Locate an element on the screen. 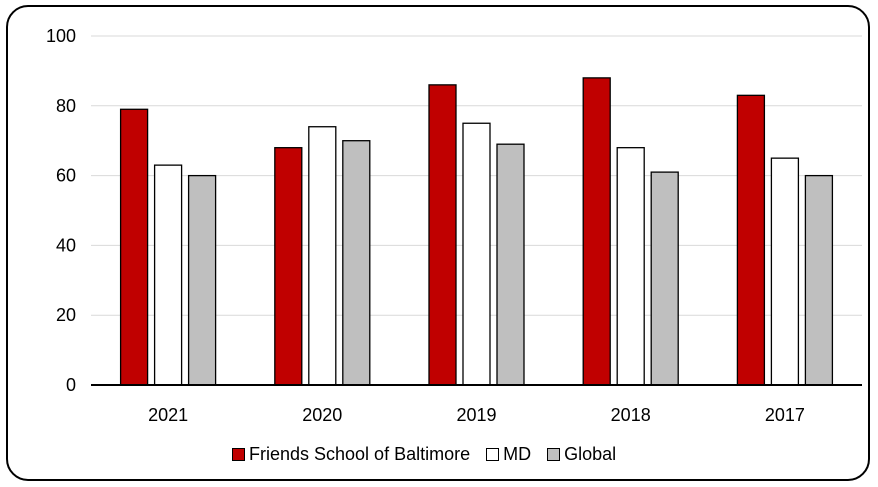  legend-swatch-md is located at coordinates (493, 454).